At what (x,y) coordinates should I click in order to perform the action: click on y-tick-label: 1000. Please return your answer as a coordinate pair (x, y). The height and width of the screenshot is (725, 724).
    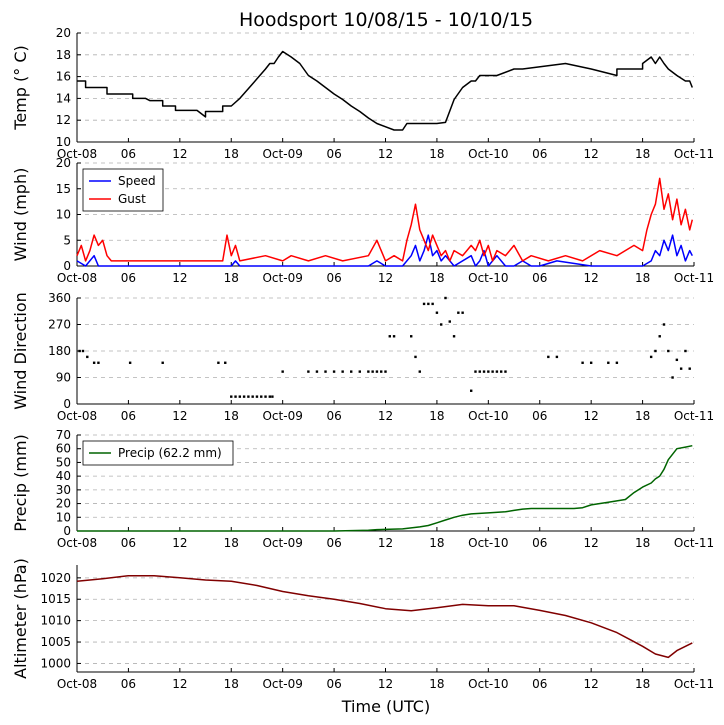
    Looking at the image, I should click on (55, 663).